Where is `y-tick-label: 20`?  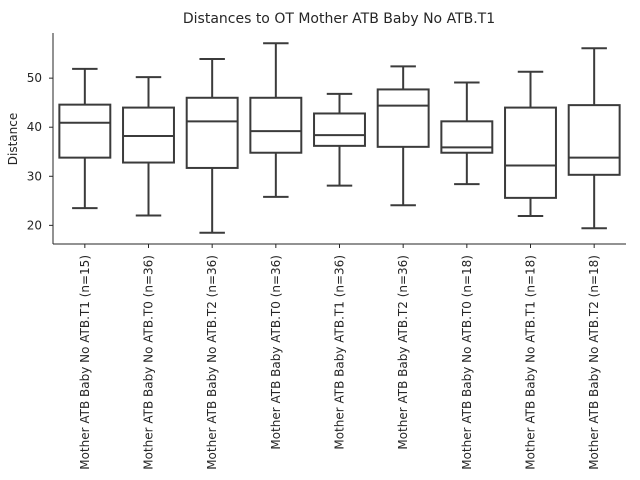
y-tick-label: 20 is located at coordinates (34, 225).